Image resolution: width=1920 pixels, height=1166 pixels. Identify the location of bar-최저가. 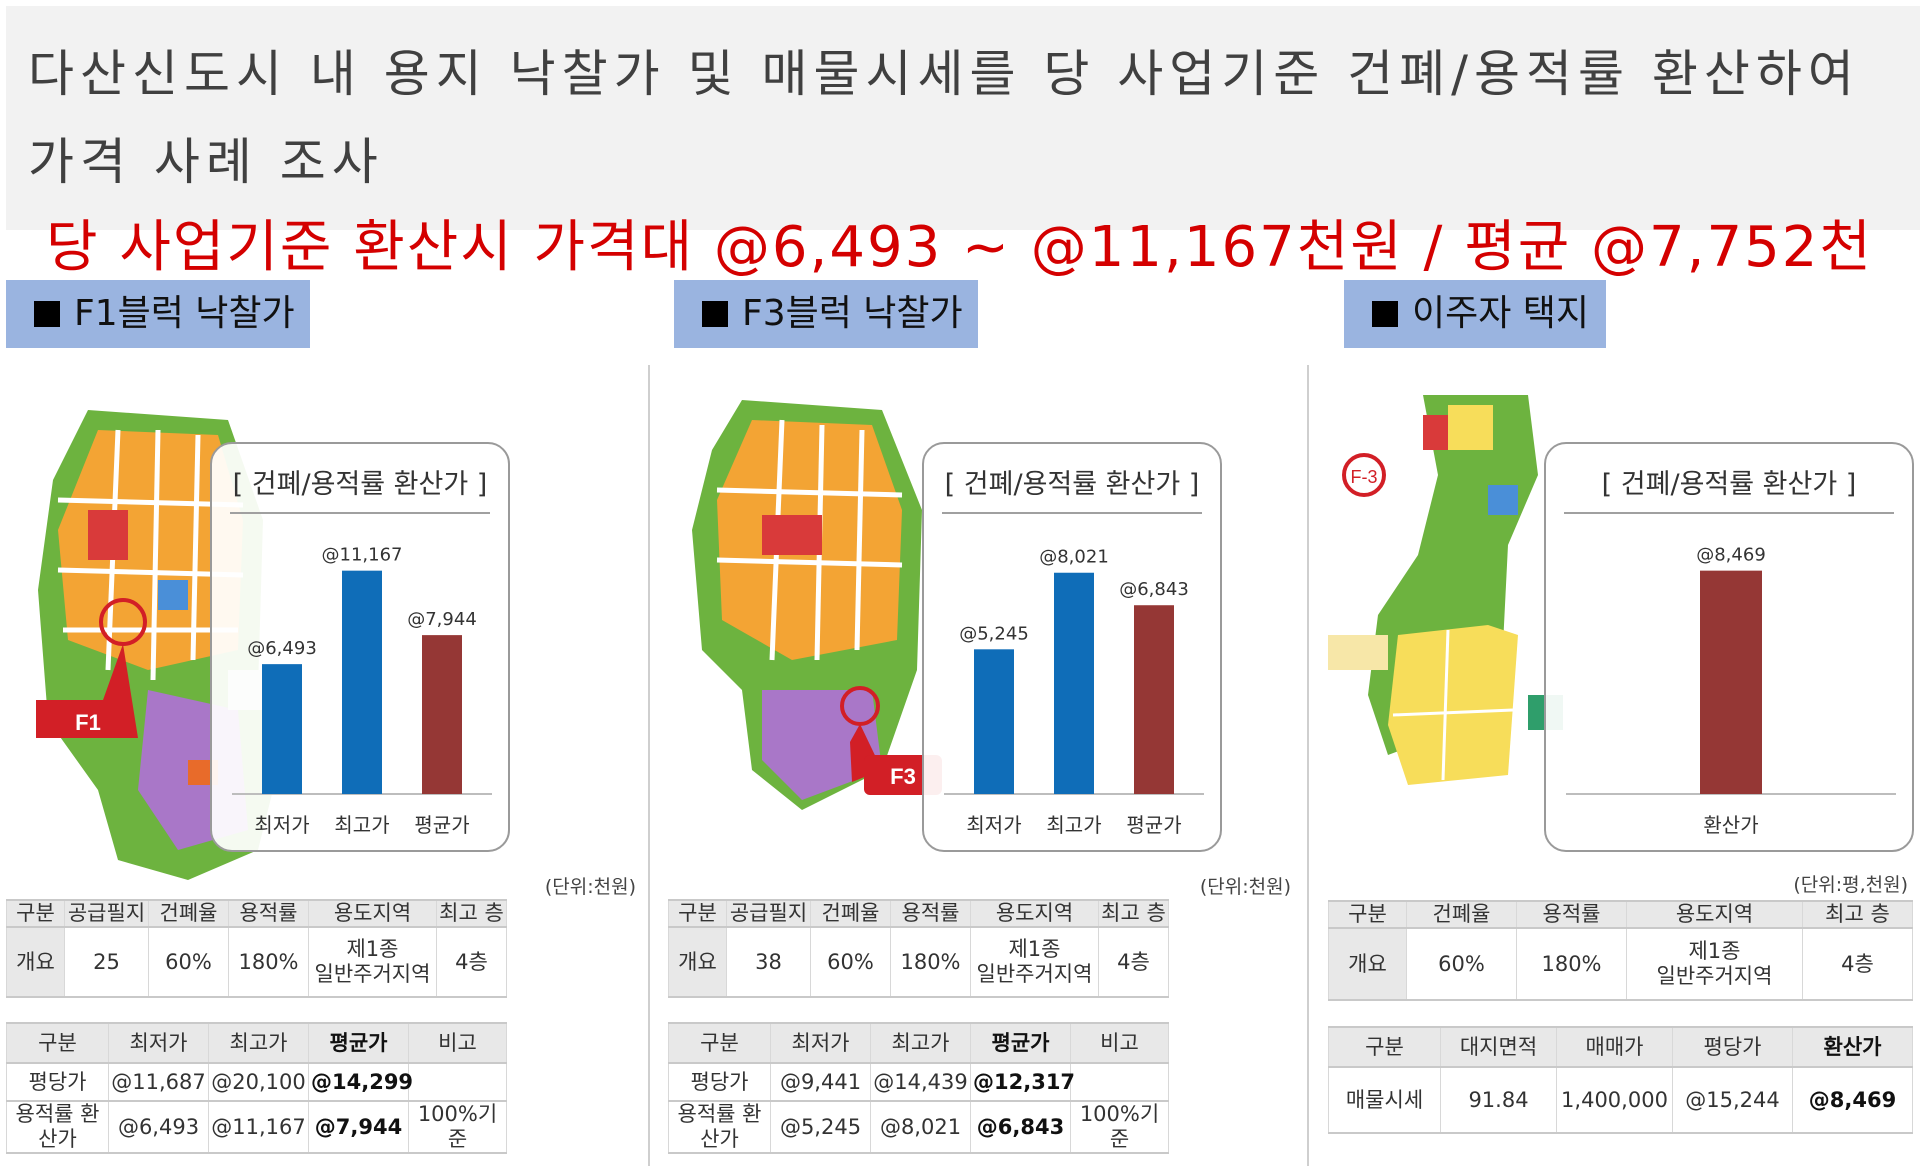
(994, 721).